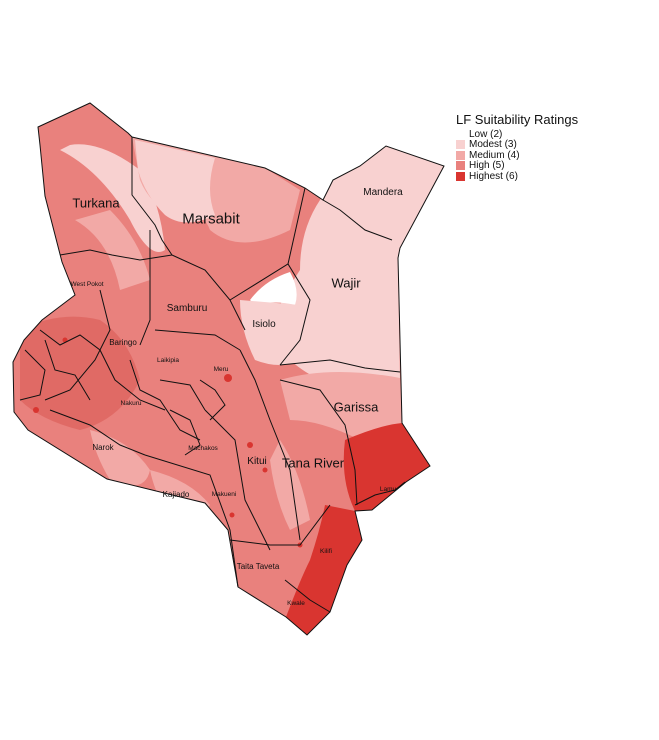  Describe the element at coordinates (486, 134) in the screenshot. I see `legend-item-label: Low (2)` at that location.